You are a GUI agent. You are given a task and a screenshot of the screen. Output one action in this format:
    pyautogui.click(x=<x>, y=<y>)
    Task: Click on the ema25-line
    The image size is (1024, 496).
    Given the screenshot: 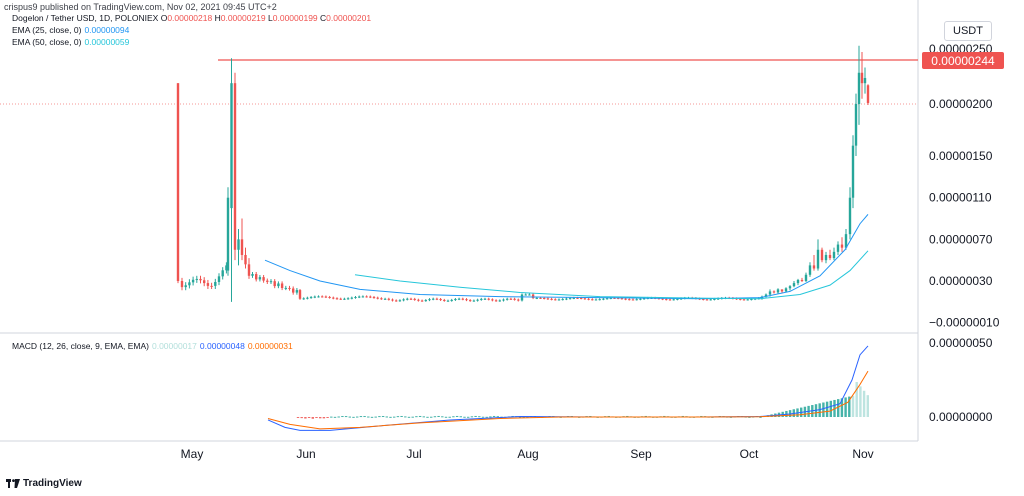 What is the action you would take?
    pyautogui.click(x=566, y=257)
    